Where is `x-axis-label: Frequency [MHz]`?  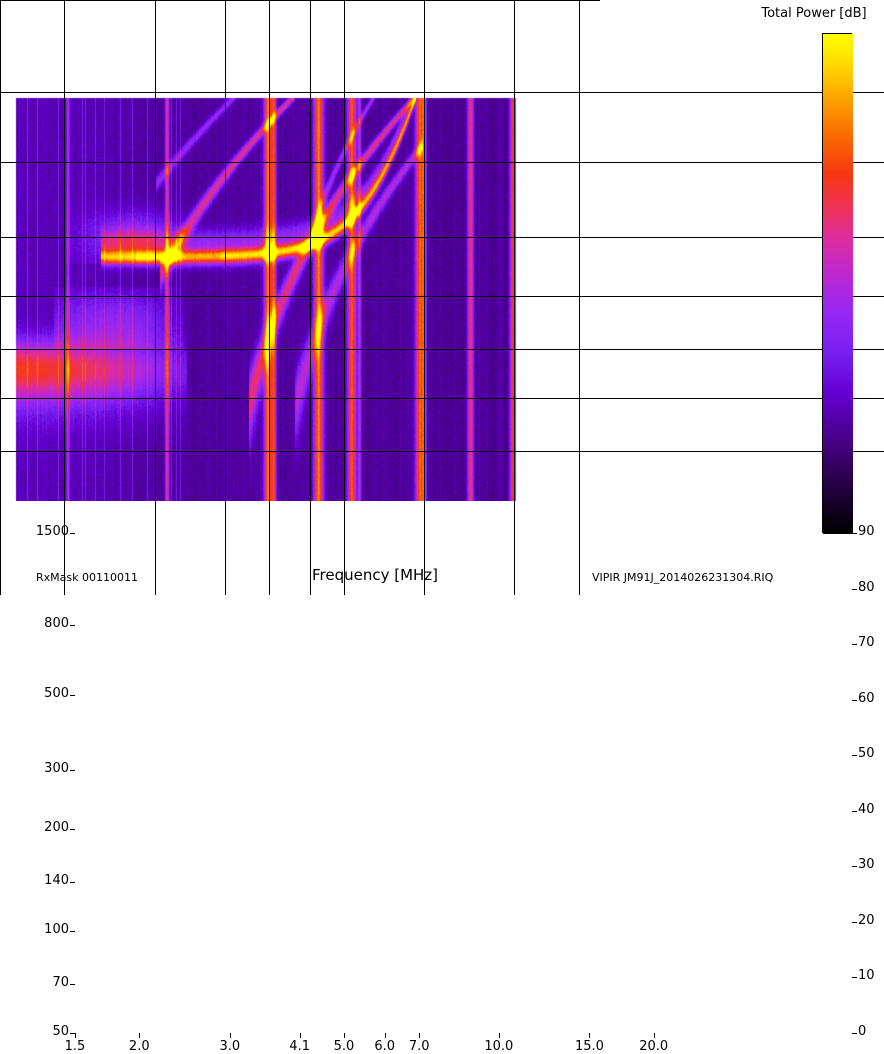
x-axis-label: Frequency [MHz] is located at coordinates (375, 575).